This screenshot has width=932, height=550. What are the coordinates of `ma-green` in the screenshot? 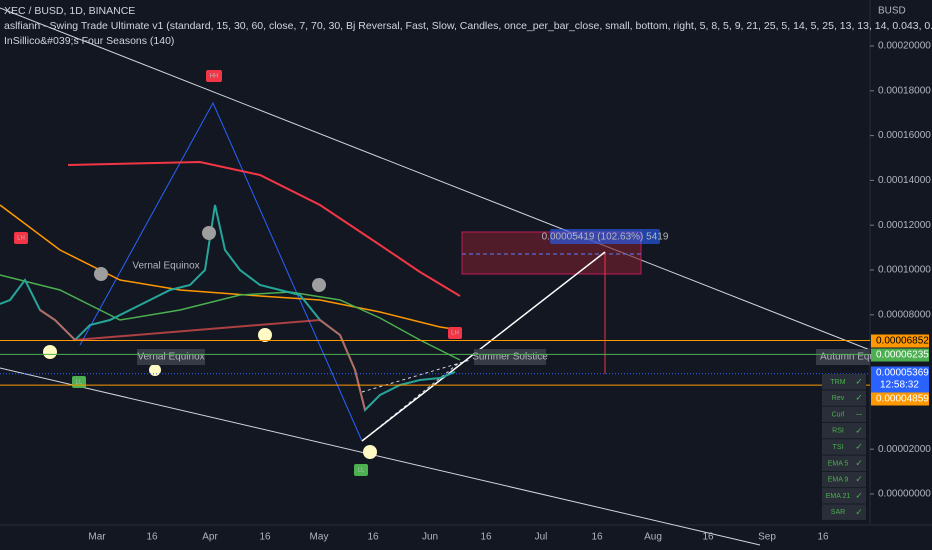 It's located at (230, 317).